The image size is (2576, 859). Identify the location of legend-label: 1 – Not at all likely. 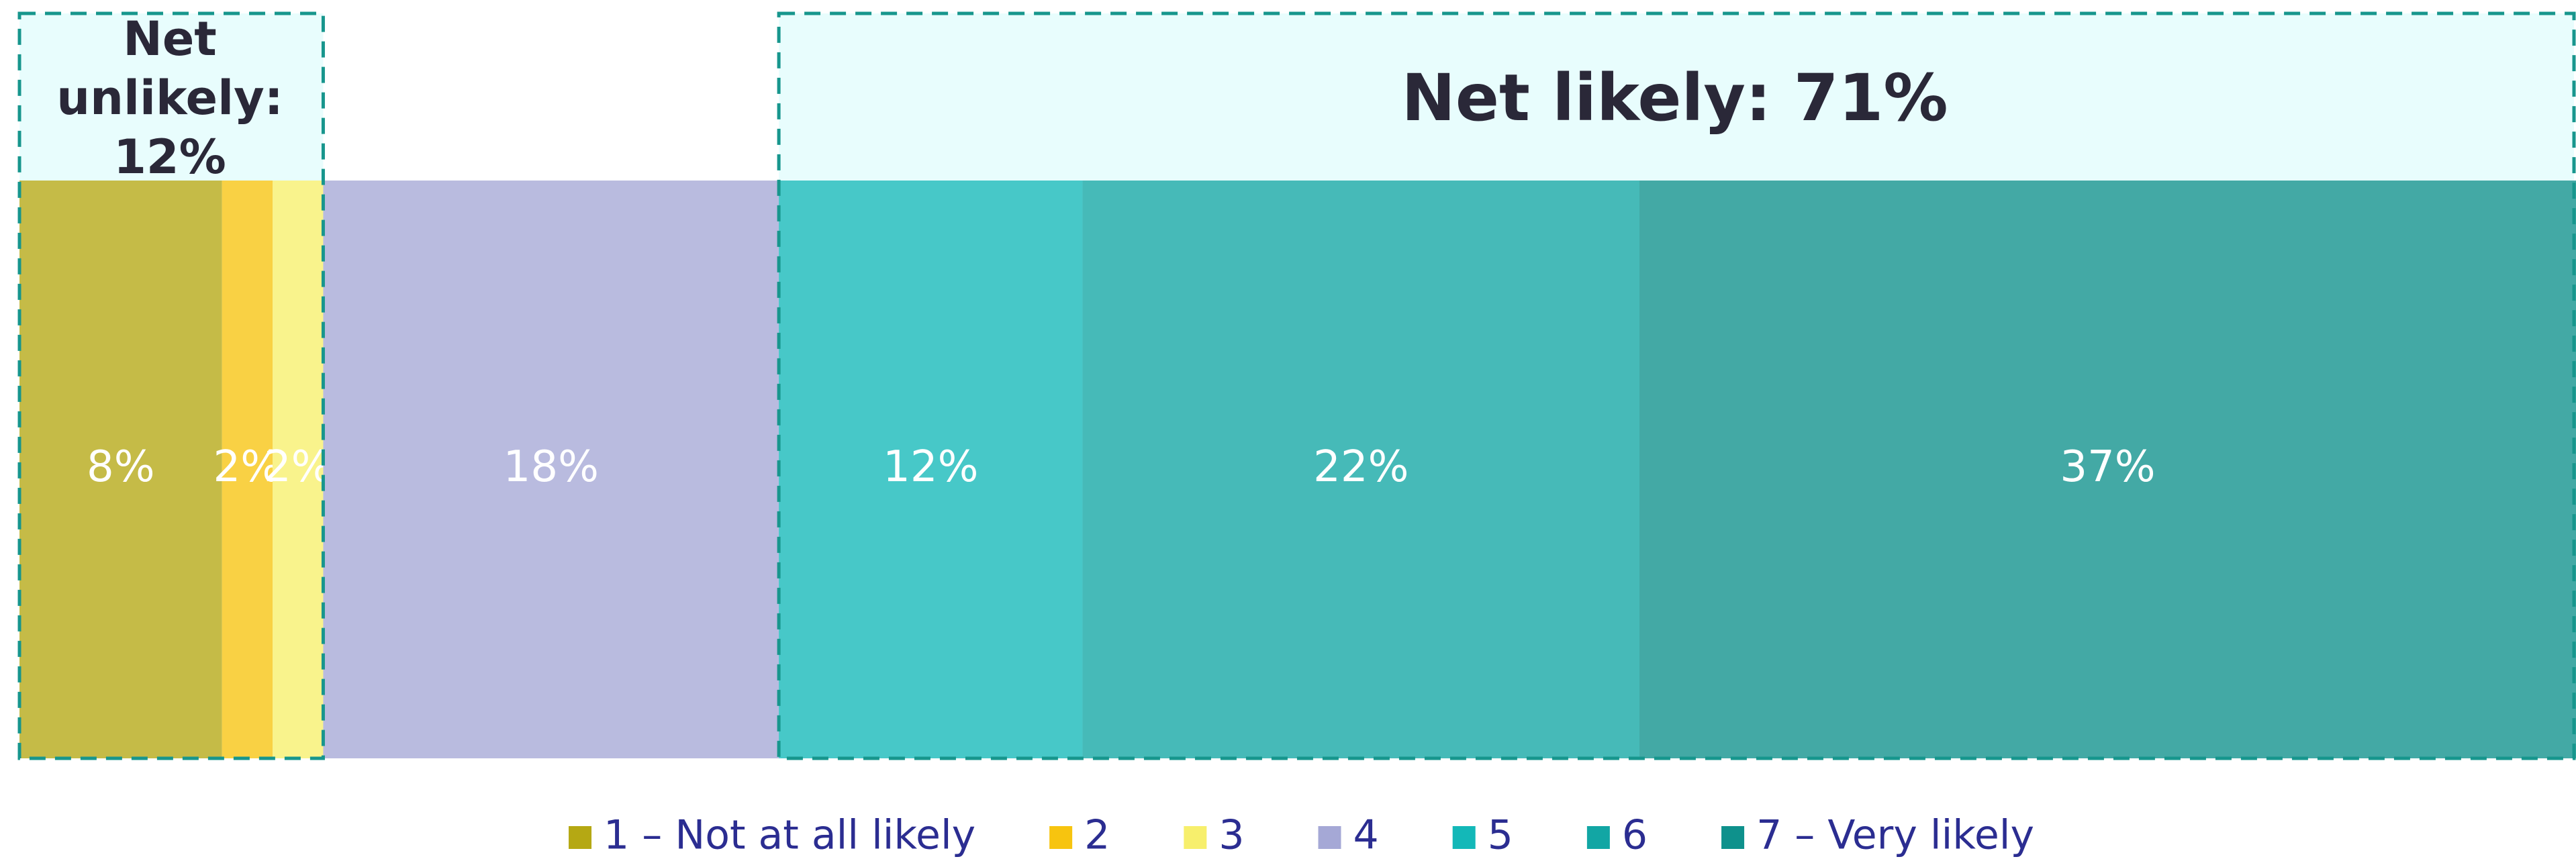
(789, 836).